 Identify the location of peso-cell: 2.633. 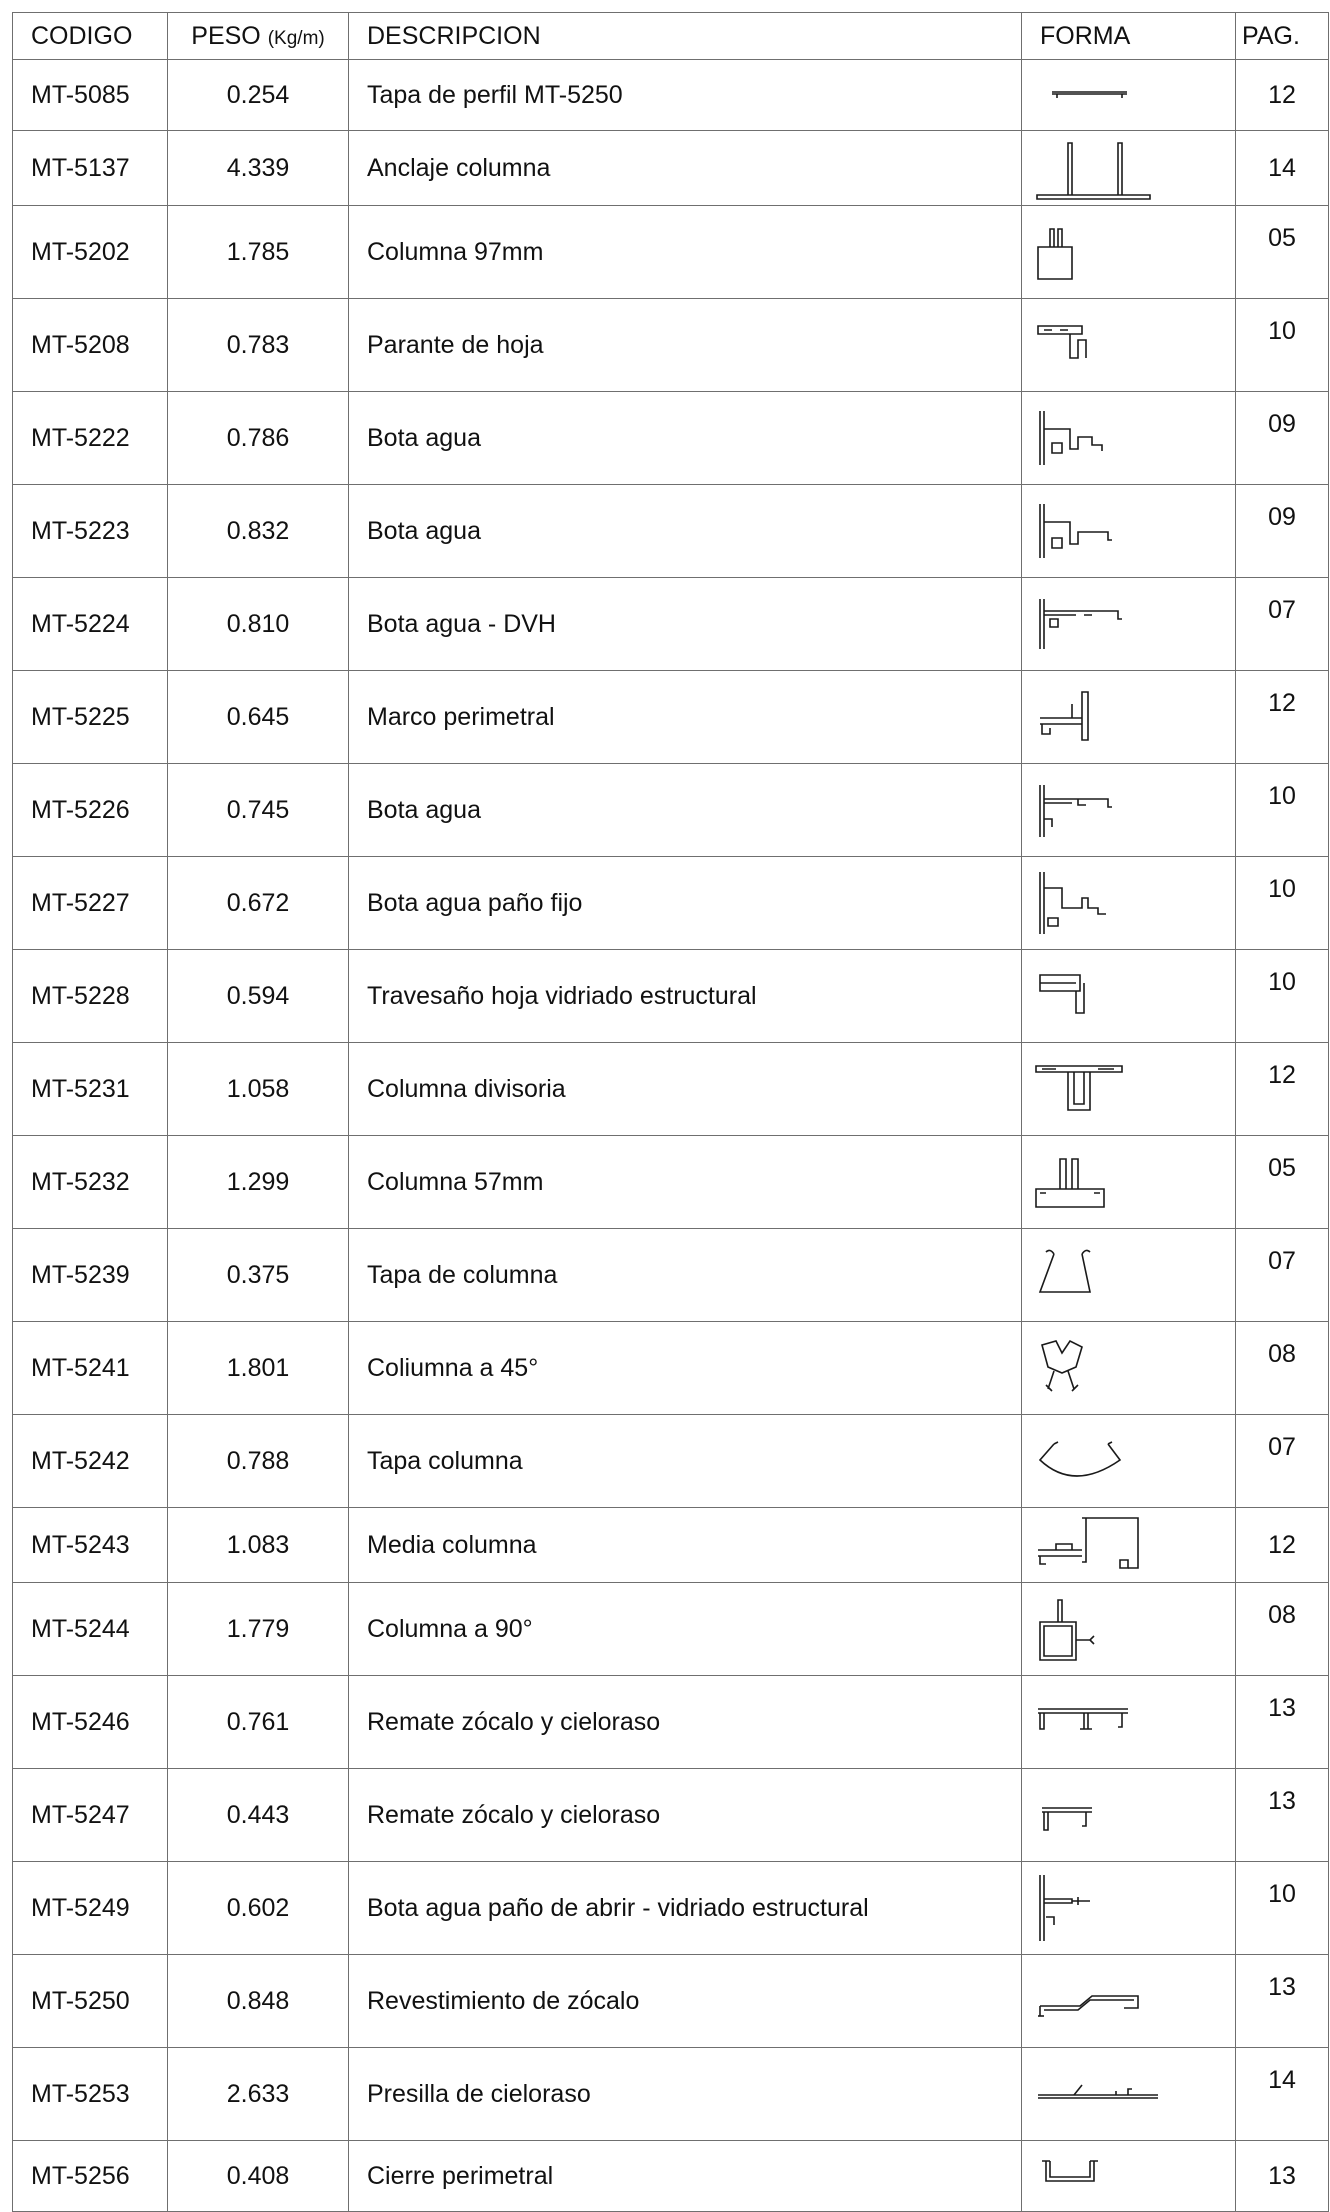
(258, 2094).